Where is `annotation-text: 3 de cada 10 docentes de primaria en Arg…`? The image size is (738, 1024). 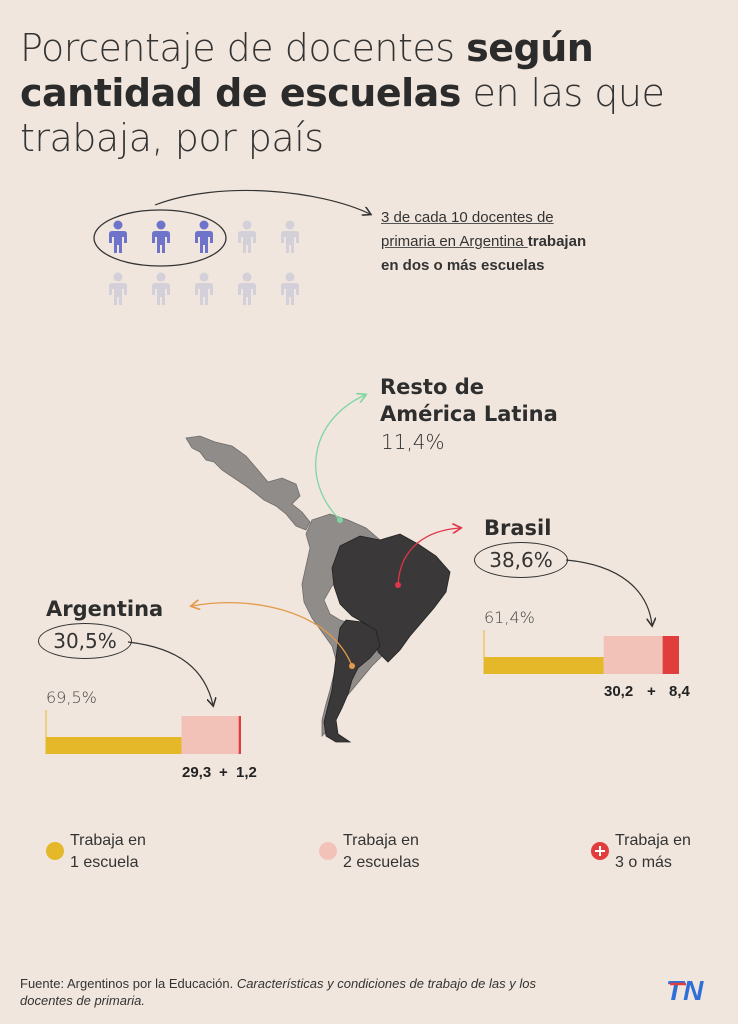
annotation-text: 3 de cada 10 docentes de primaria en Arg… is located at coordinates (483, 242).